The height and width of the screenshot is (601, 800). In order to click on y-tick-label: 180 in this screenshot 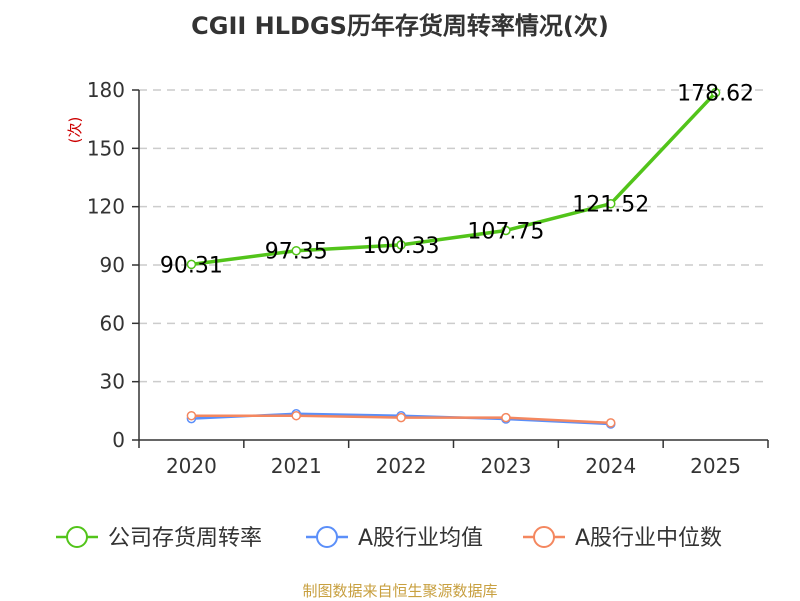, I will do `click(106, 90)`.